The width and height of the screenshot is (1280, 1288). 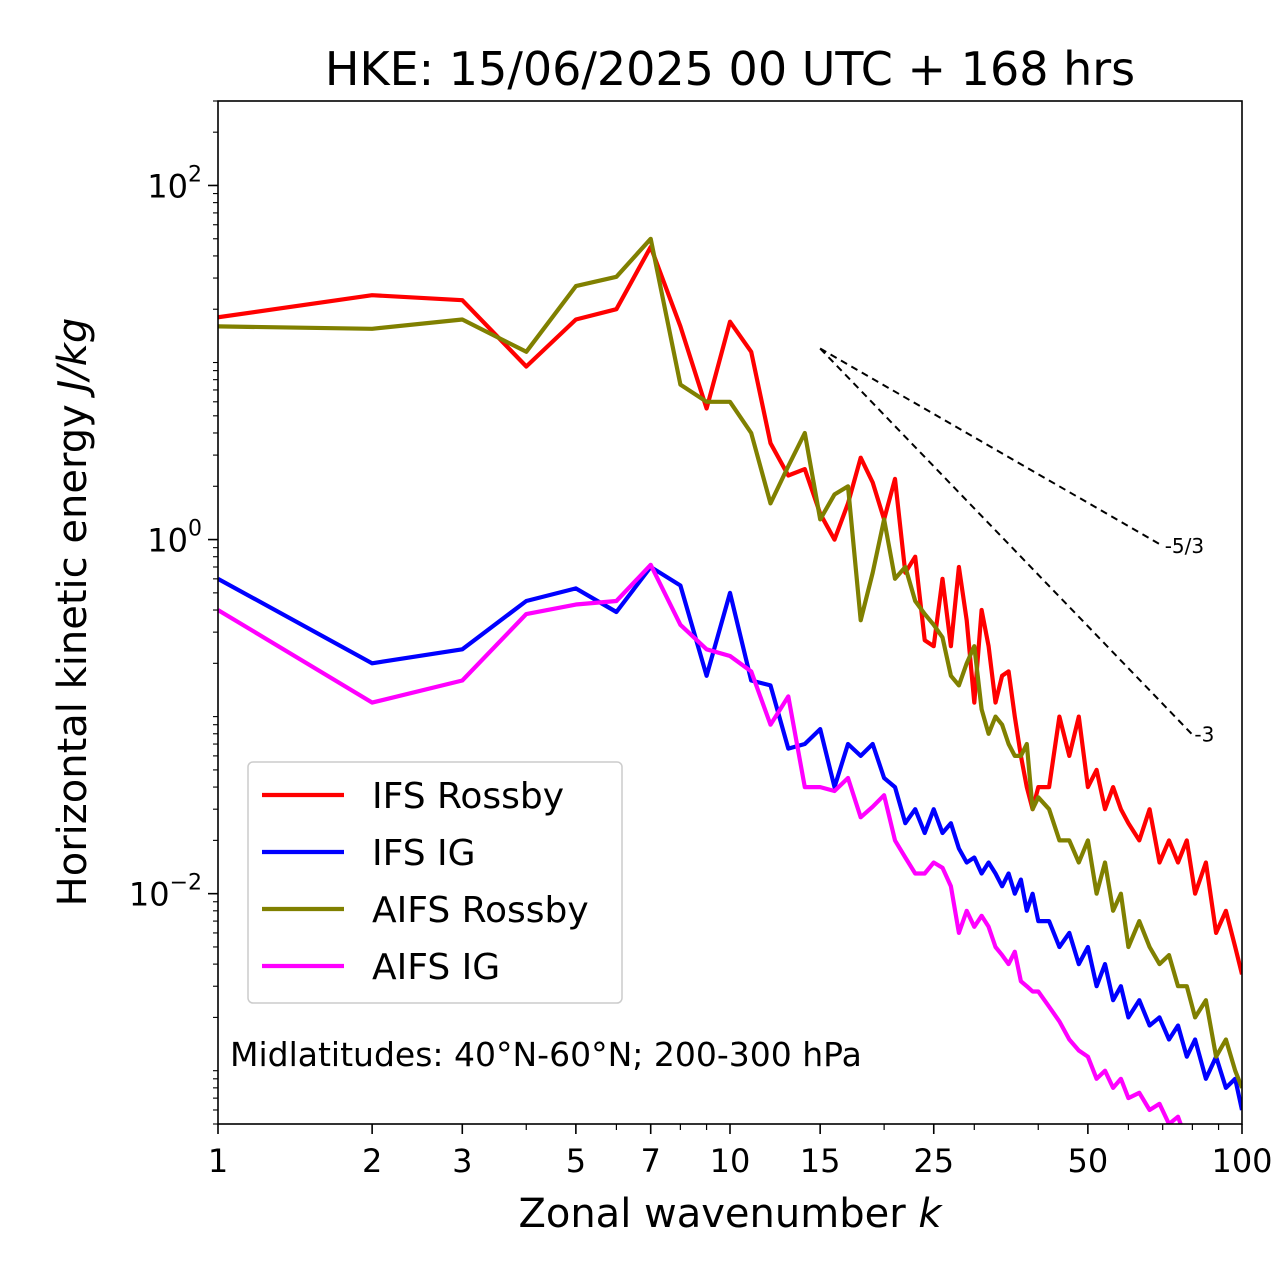 What do you see at coordinates (372, 1161) in the screenshot?
I see `x-tick-label: 2` at bounding box center [372, 1161].